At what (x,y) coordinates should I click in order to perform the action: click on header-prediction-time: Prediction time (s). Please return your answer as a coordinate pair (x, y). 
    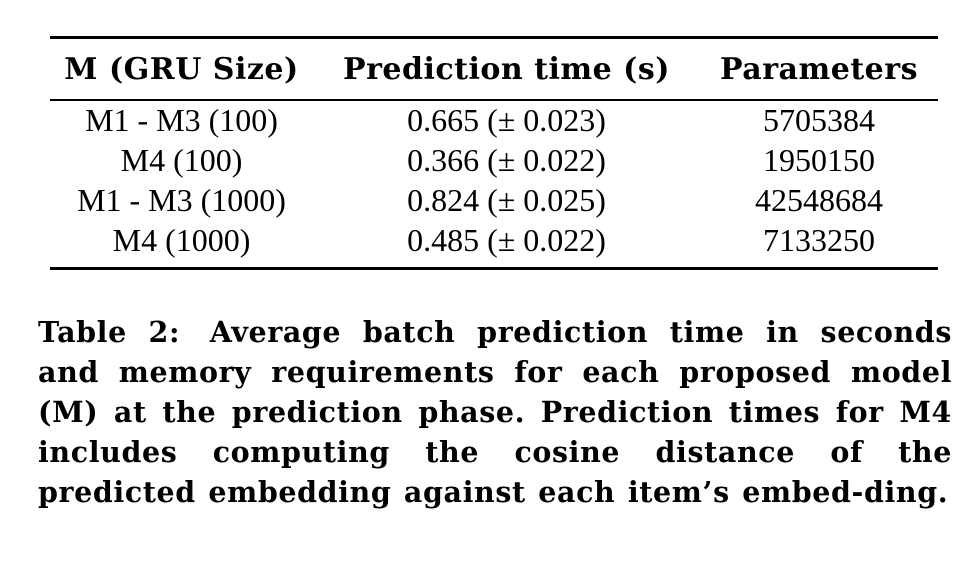
    Looking at the image, I should click on (506, 69).